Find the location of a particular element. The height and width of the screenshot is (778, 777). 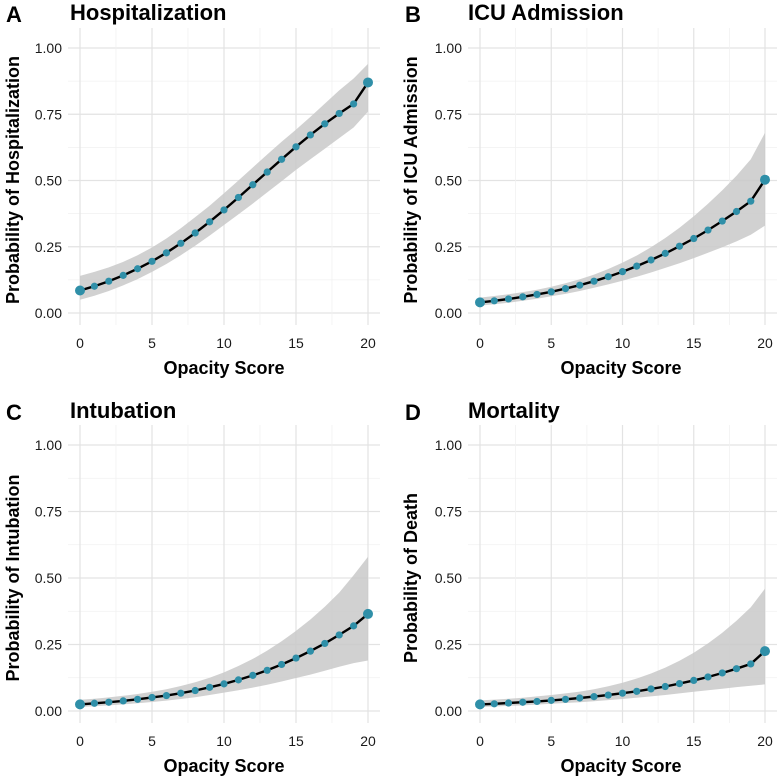

y-tick-label-d: 0.50 is located at coordinates (448, 578).